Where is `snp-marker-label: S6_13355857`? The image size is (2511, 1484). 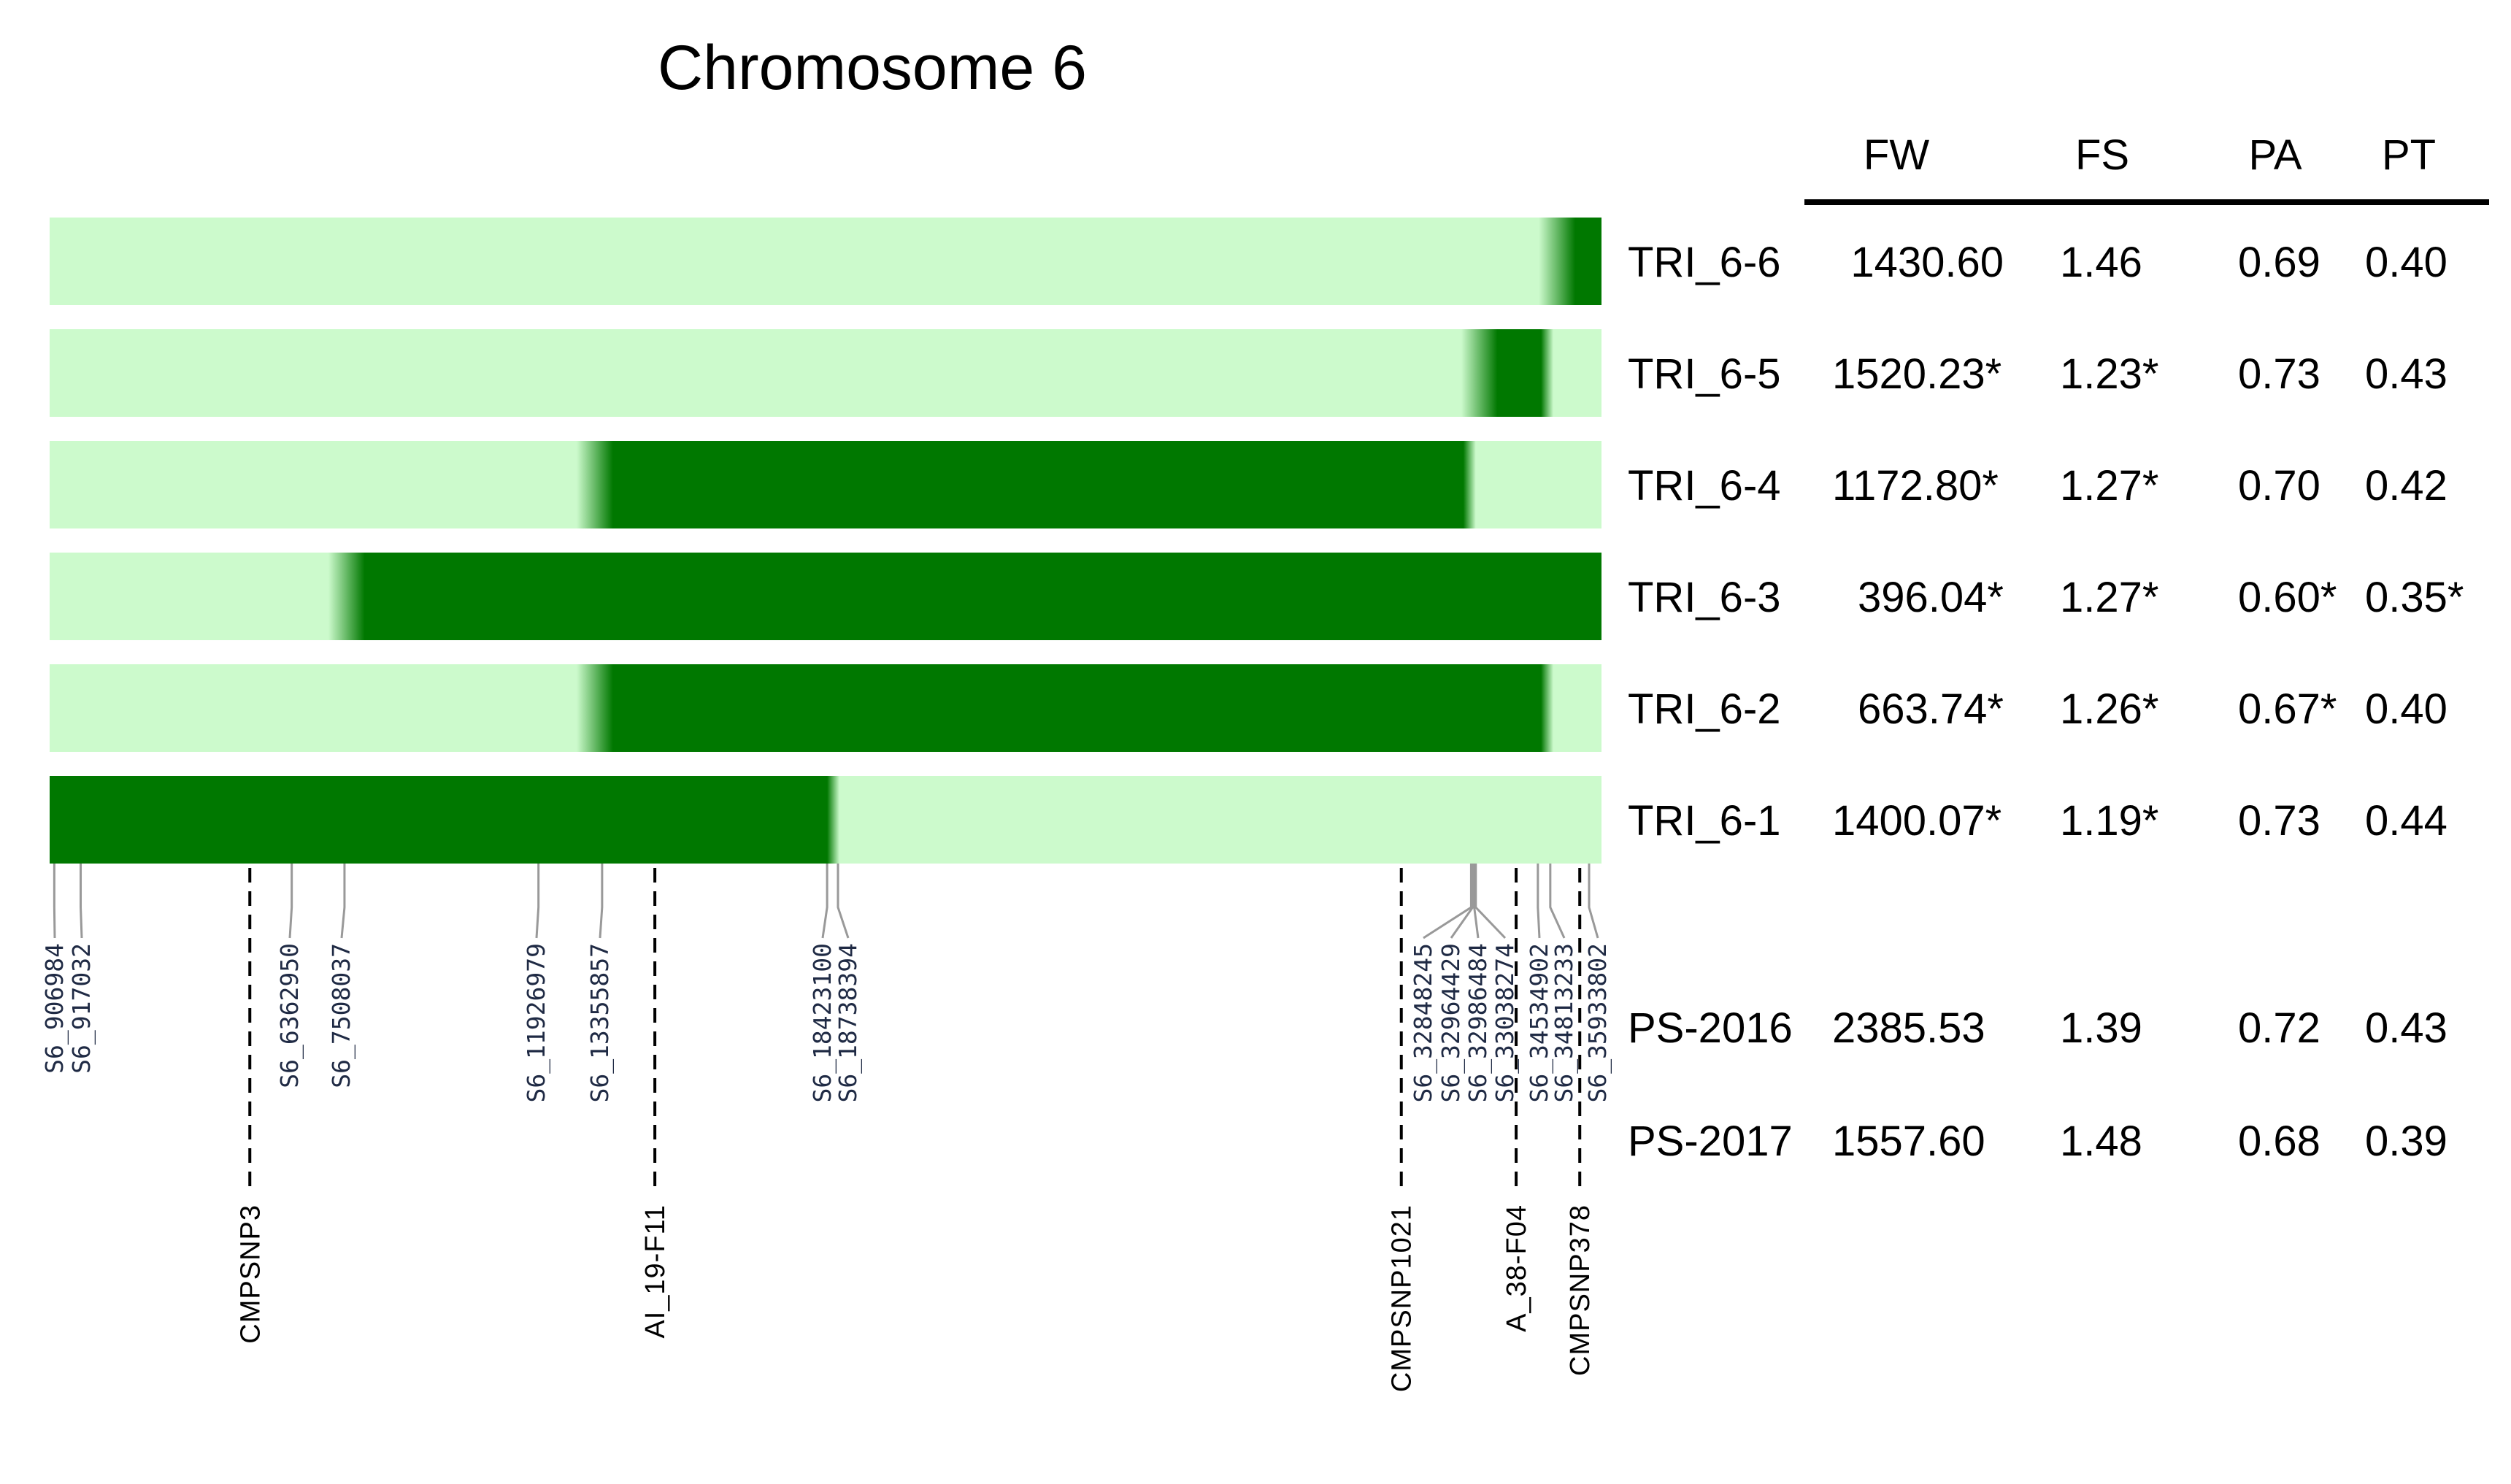 snp-marker-label: S6_13355857 is located at coordinates (600, 1023).